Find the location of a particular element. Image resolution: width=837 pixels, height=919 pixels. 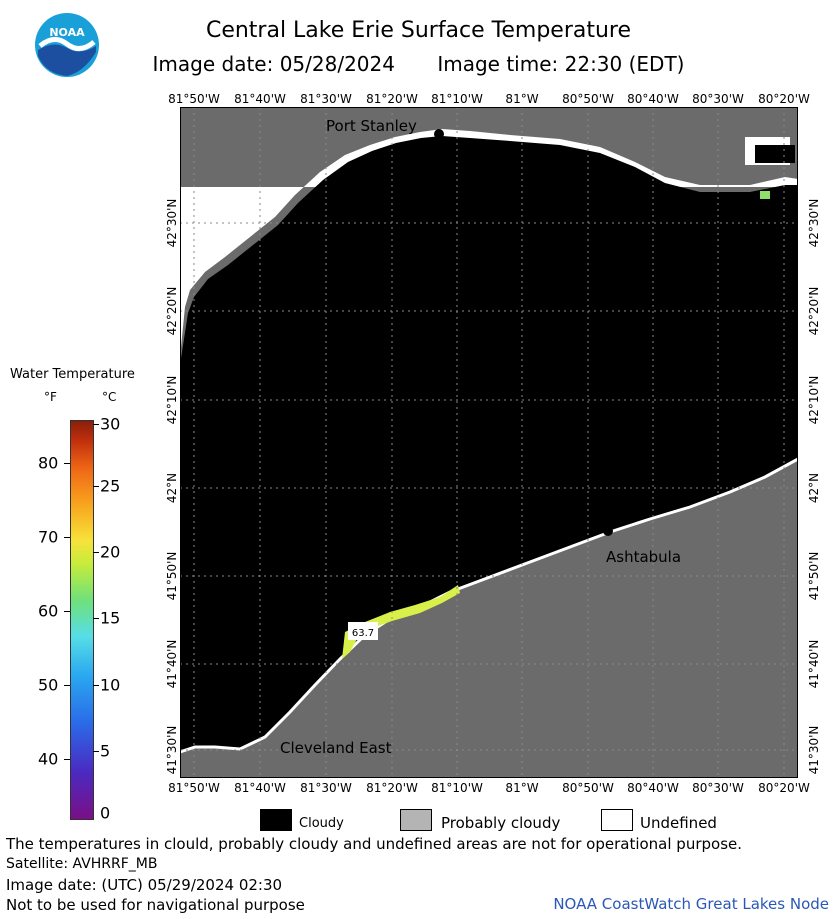

lat-tick-right: 41°40'N is located at coordinates (814, 664).